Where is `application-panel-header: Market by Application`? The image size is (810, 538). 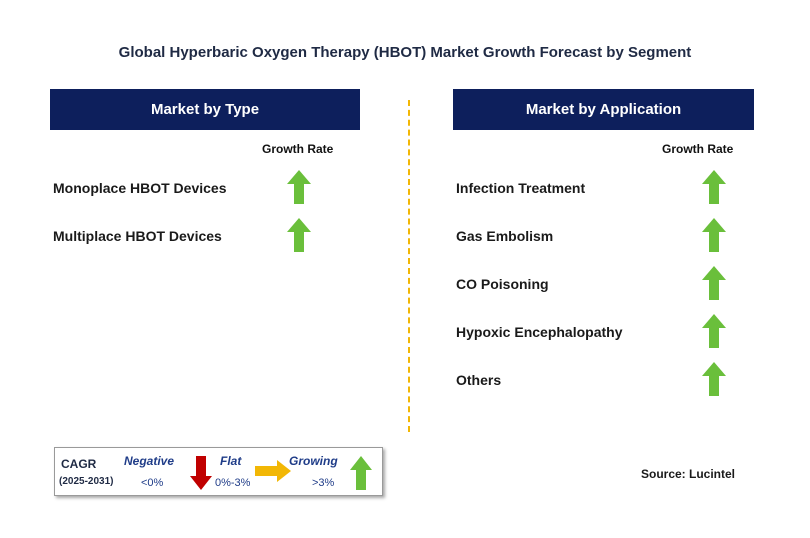 application-panel-header: Market by Application is located at coordinates (603, 109).